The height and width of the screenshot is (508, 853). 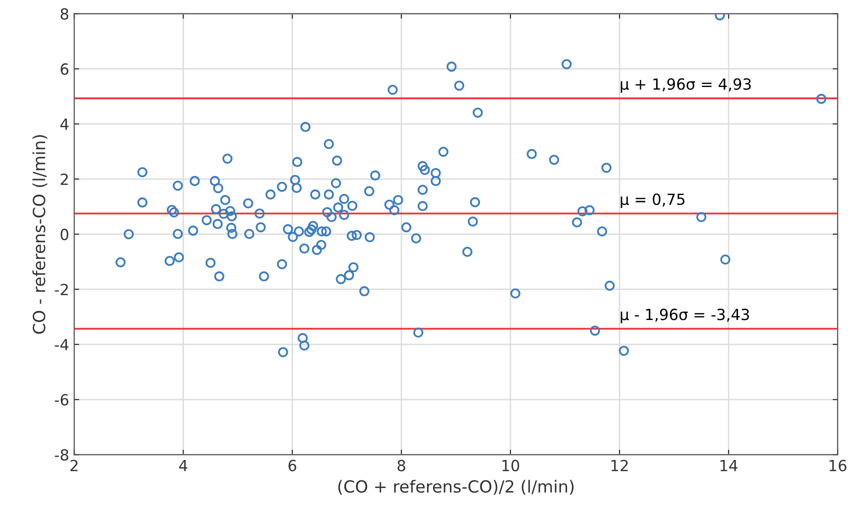 I want to click on y-tick-label: -2, so click(x=61, y=290).